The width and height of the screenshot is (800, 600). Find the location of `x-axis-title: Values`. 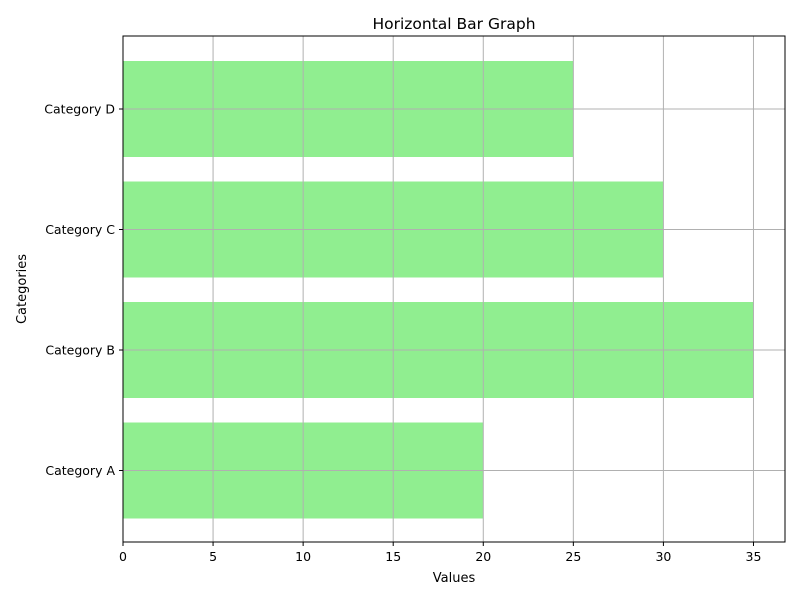

x-axis-title: Values is located at coordinates (454, 578).